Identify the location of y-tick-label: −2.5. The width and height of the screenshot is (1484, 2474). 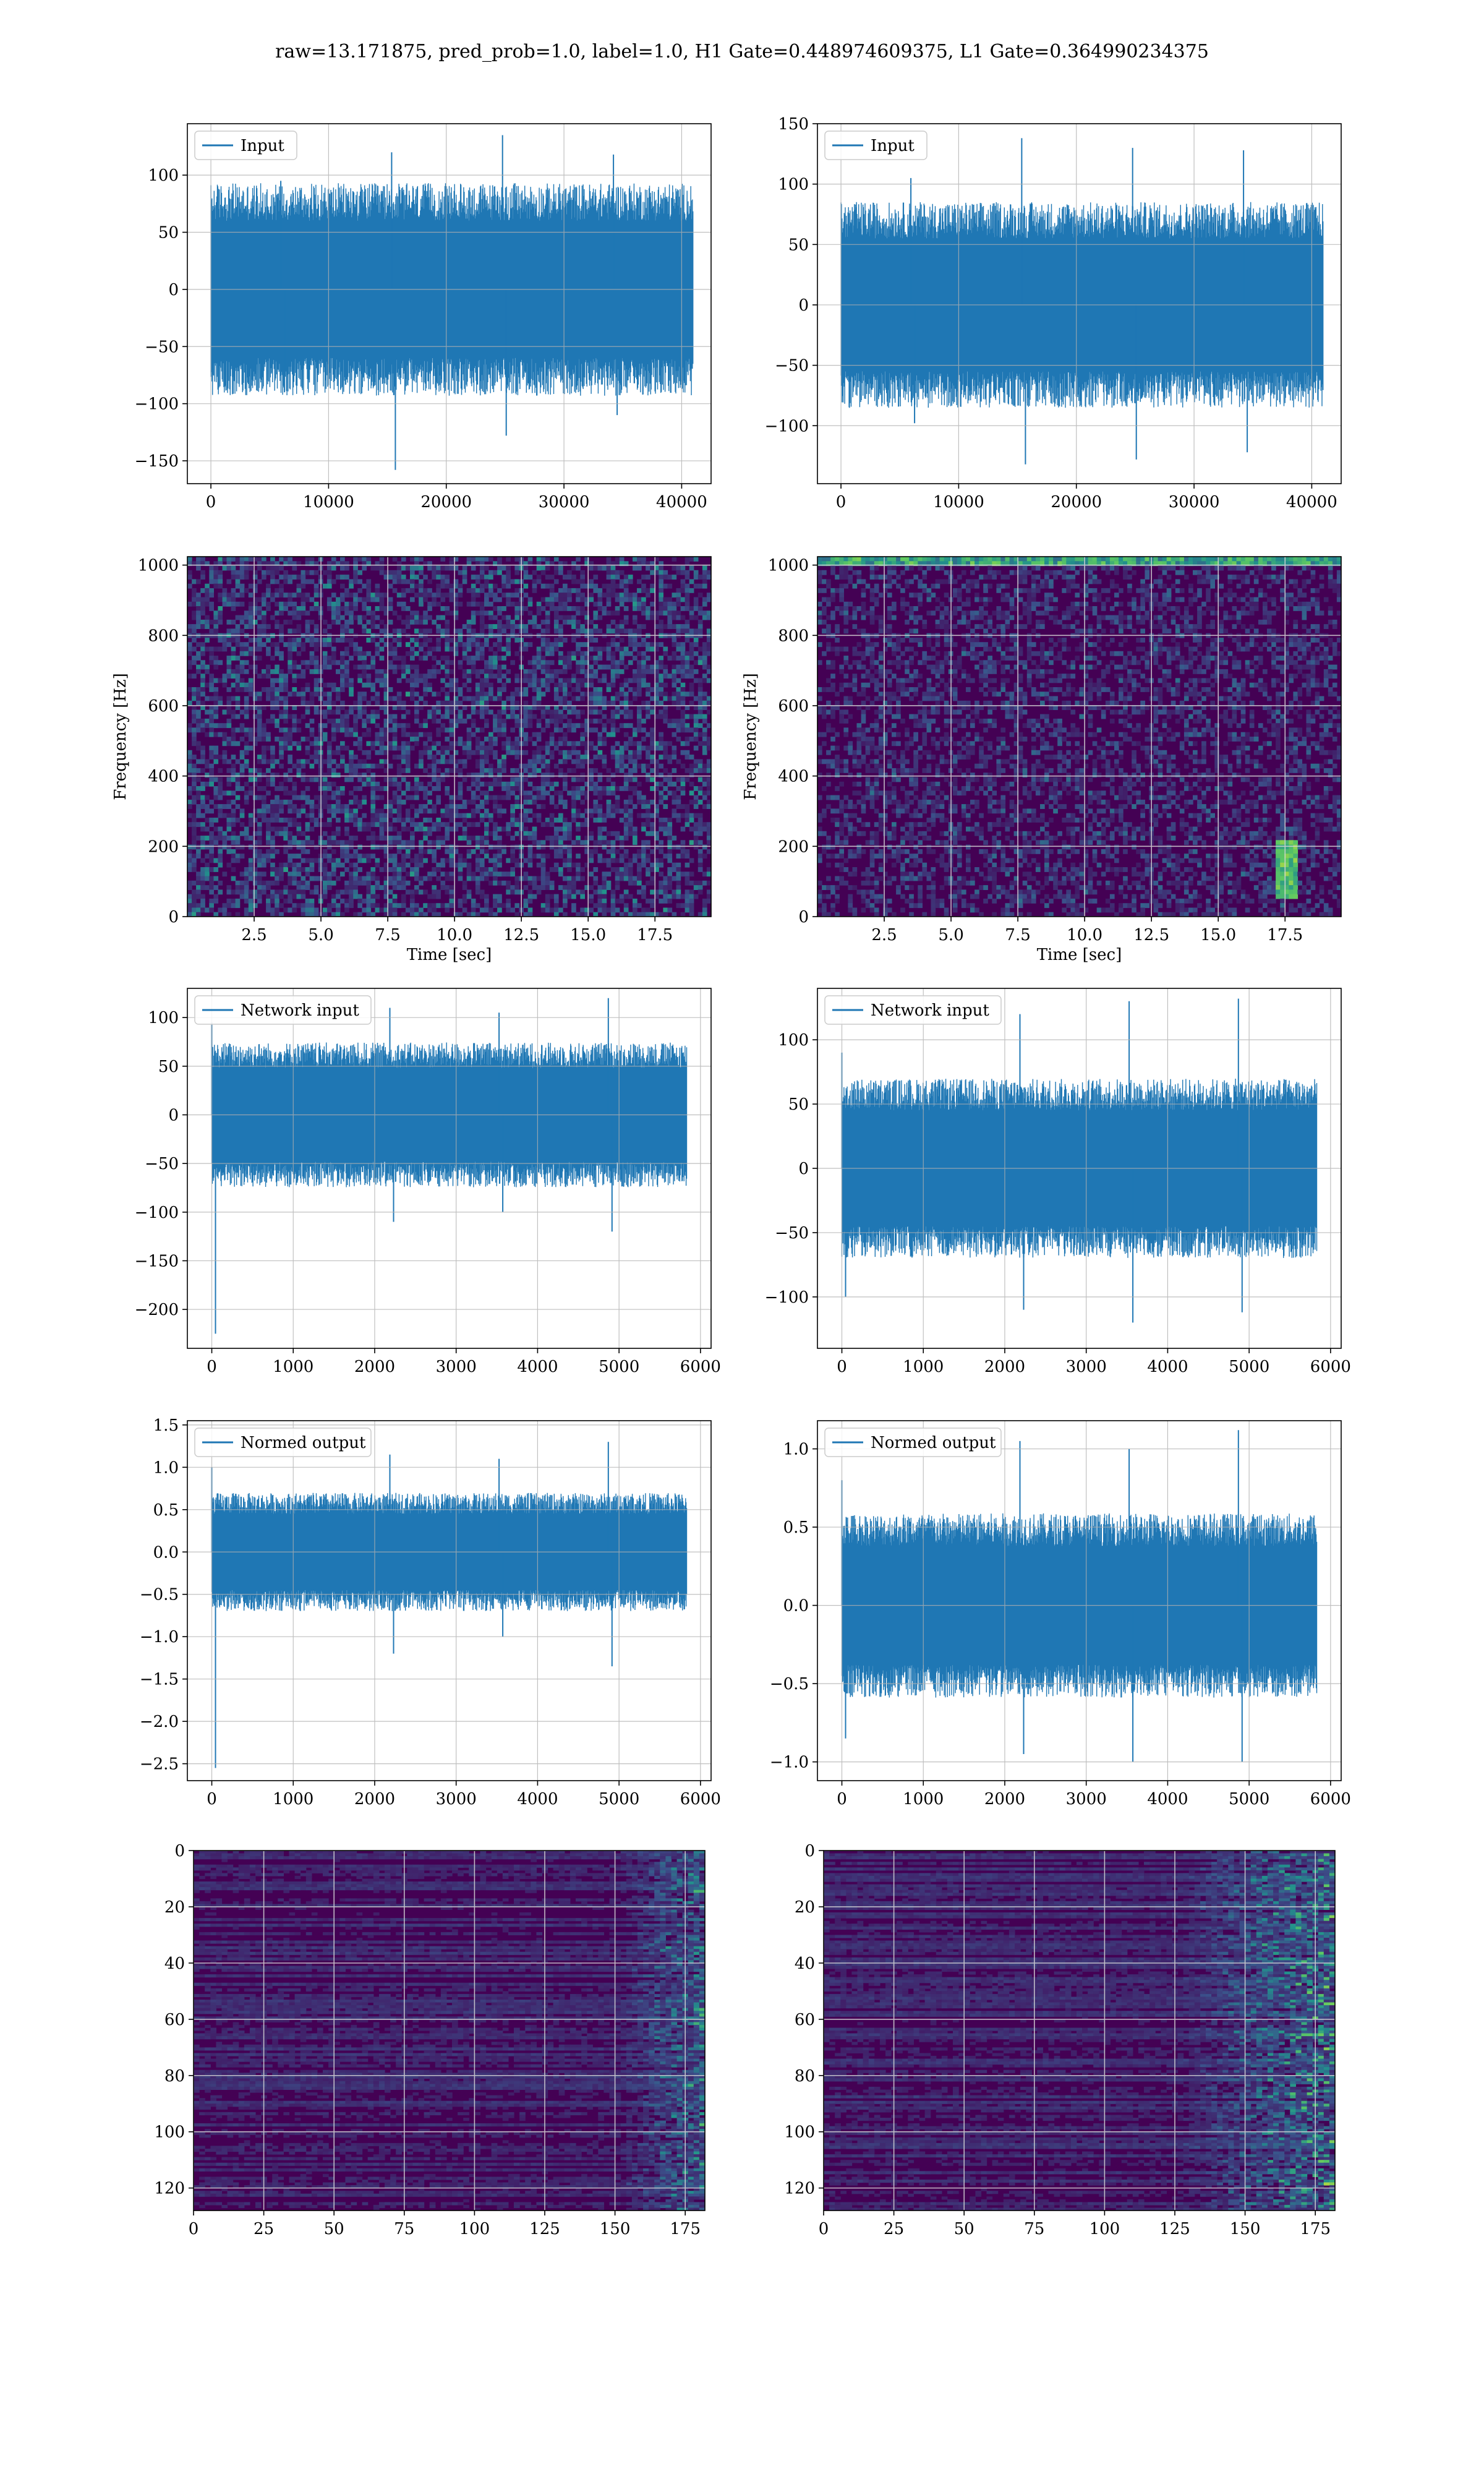
(159, 1765).